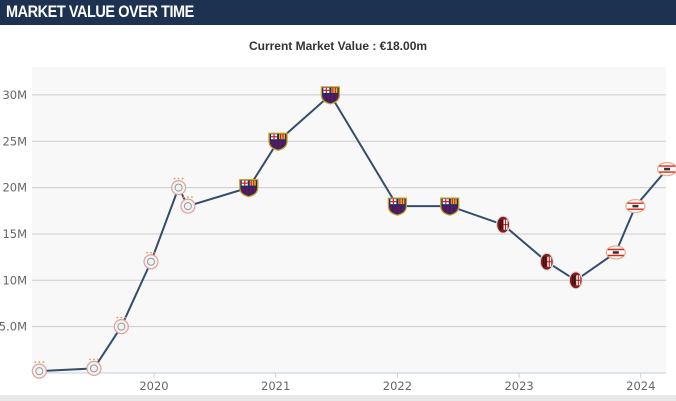  What do you see at coordinates (14, 234) in the screenshot?
I see `y-tick-label: 15M` at bounding box center [14, 234].